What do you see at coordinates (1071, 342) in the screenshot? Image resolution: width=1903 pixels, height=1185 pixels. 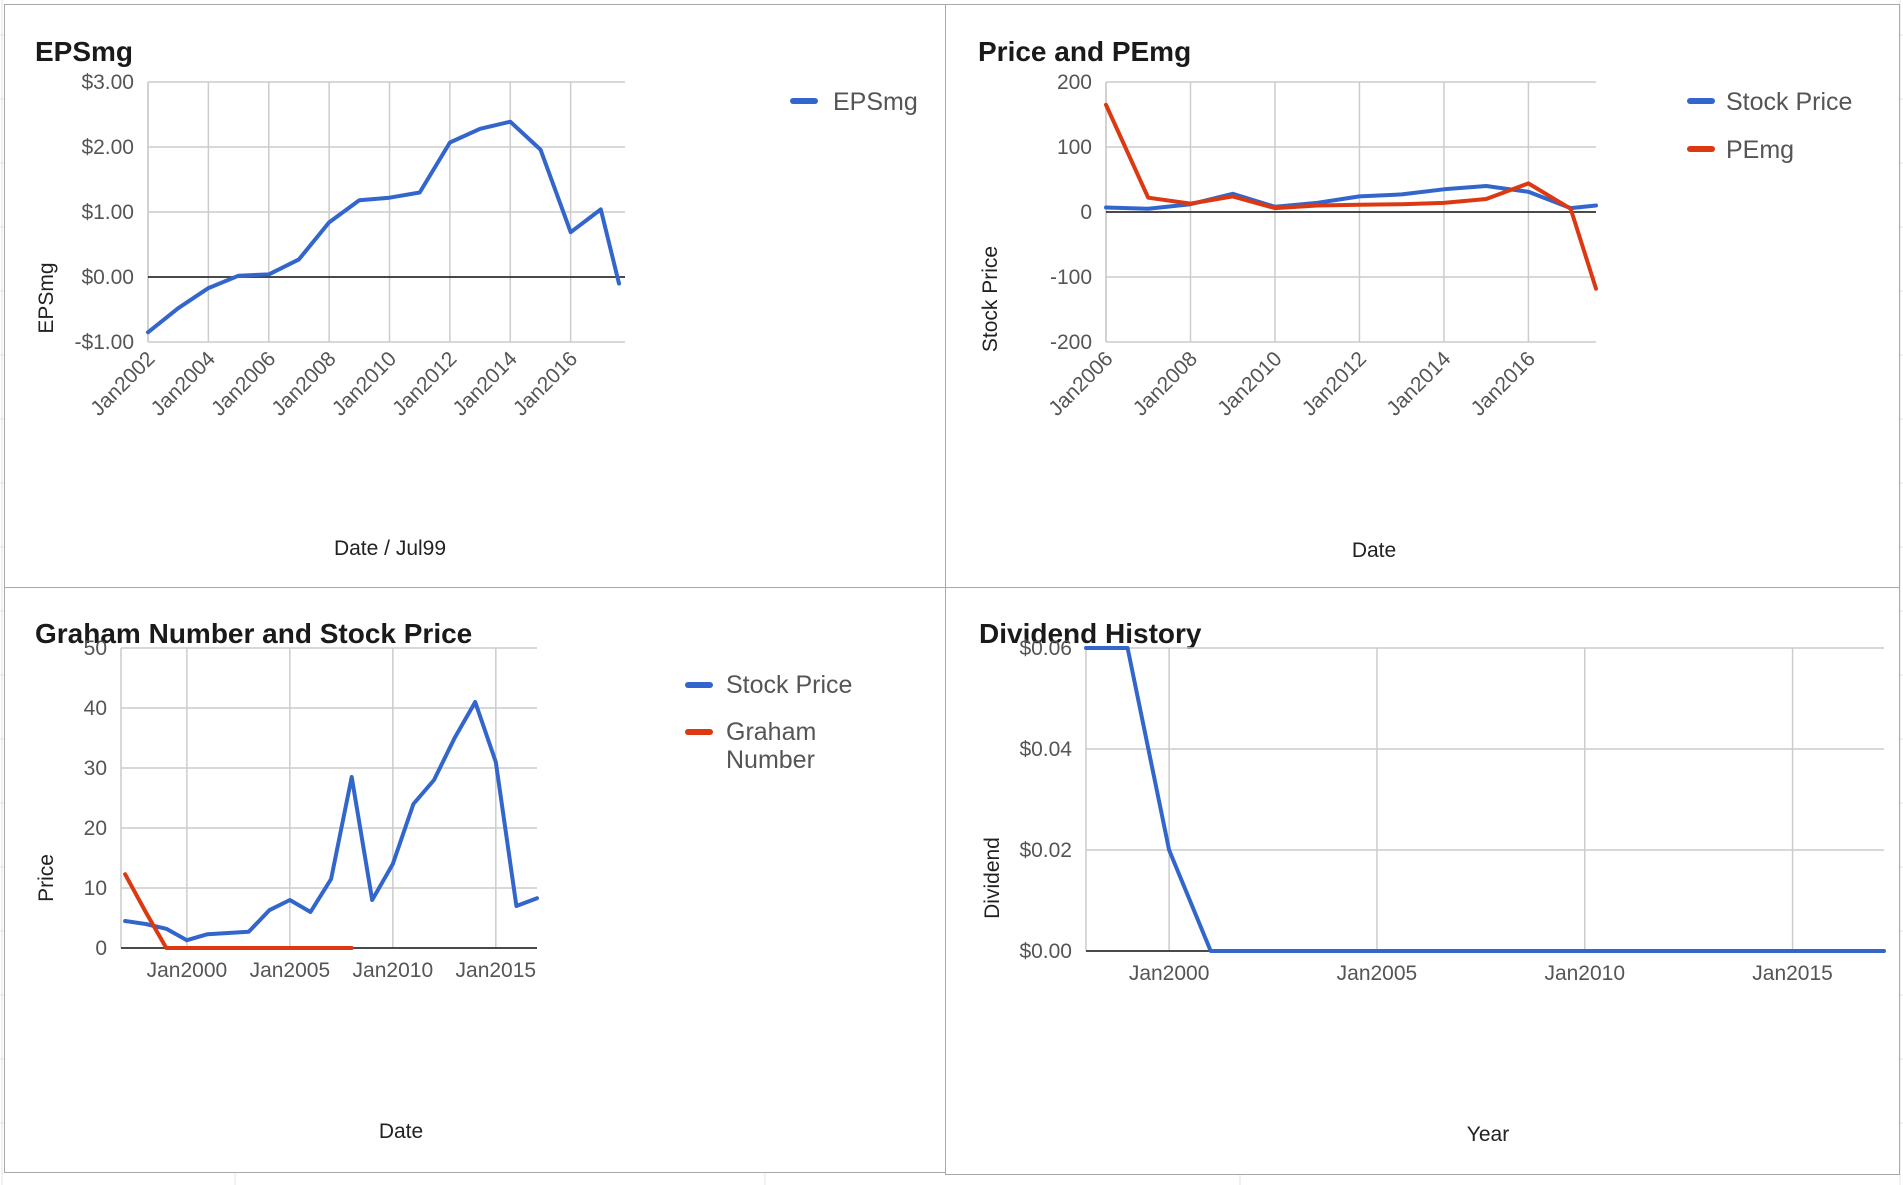 I see `y-tick-label: -200` at bounding box center [1071, 342].